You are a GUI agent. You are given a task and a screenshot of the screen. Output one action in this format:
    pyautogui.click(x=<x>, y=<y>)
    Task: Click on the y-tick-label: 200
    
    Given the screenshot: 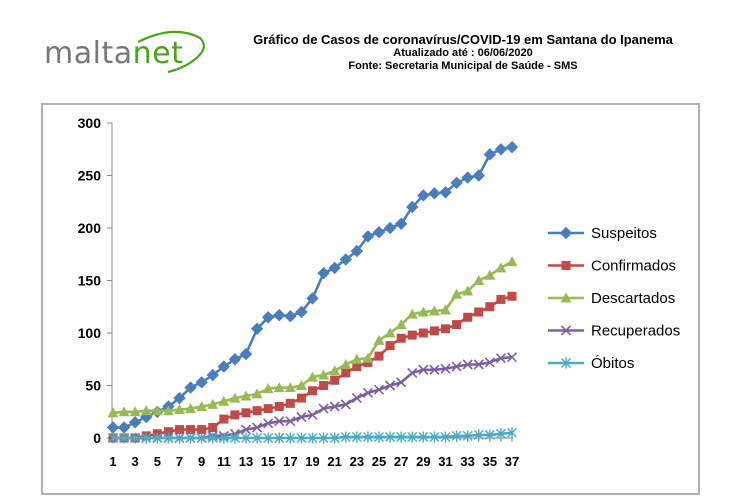 What is the action you would take?
    pyautogui.click(x=90, y=228)
    